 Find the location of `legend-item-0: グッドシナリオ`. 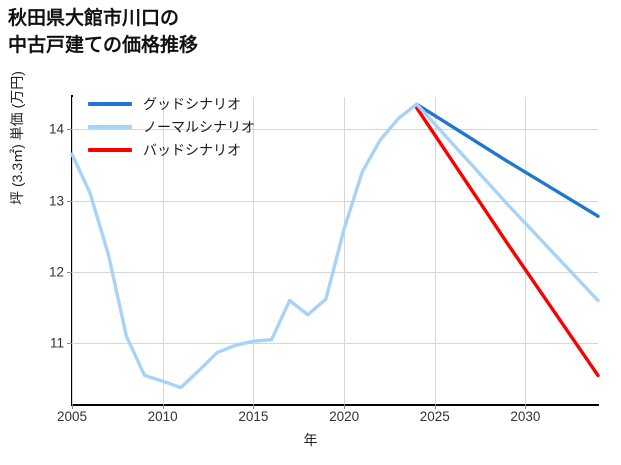

legend-item-0: グッドシナリオ is located at coordinates (171, 103).